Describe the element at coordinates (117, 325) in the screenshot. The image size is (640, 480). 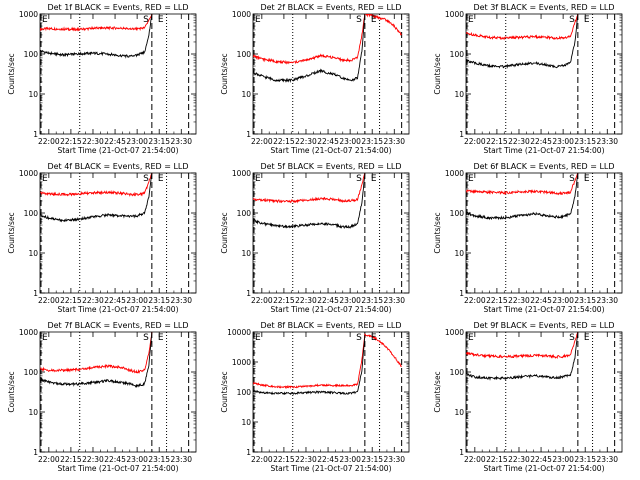
I see `chart-title: Det 7f BLACK = Events, RED = LLD` at that location.